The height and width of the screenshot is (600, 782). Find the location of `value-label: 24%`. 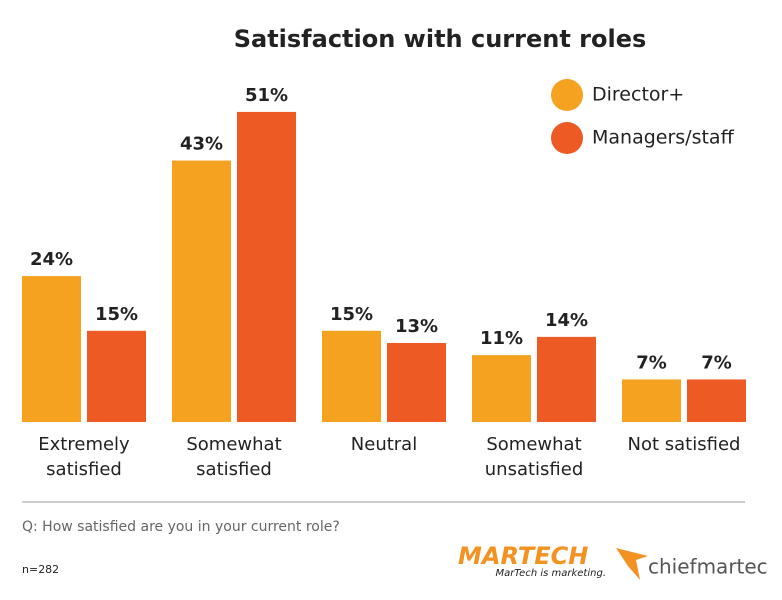

value-label: 24% is located at coordinates (51, 259).